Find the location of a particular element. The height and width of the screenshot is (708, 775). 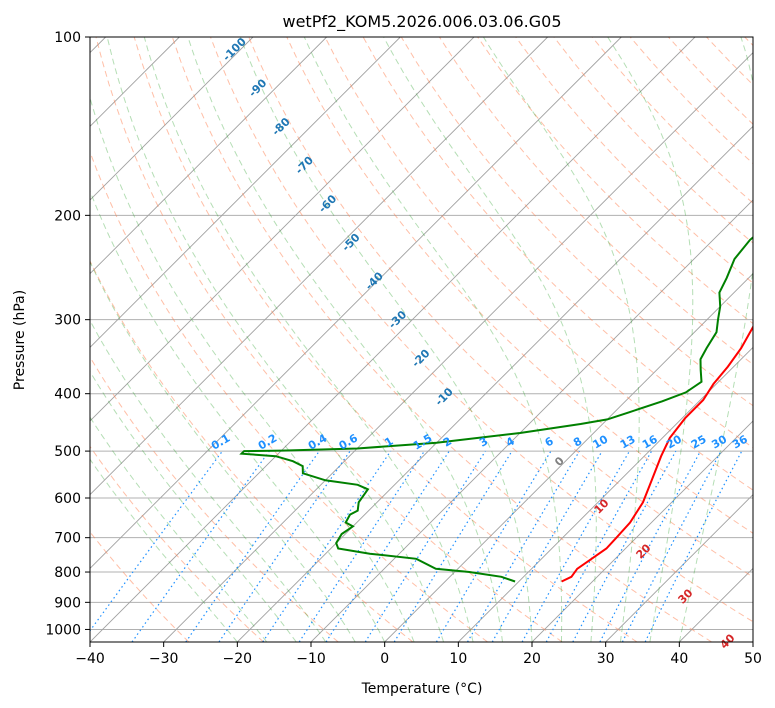

mixing-ratio-label: 8 is located at coordinates (577, 442).